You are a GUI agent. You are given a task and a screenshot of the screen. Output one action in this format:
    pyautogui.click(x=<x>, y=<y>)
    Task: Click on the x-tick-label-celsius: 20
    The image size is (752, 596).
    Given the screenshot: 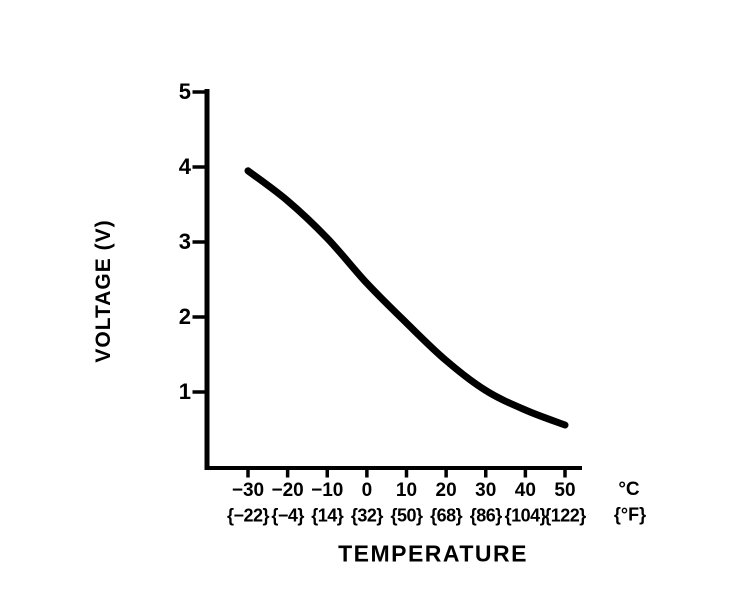 What is the action you would take?
    pyautogui.click(x=446, y=490)
    